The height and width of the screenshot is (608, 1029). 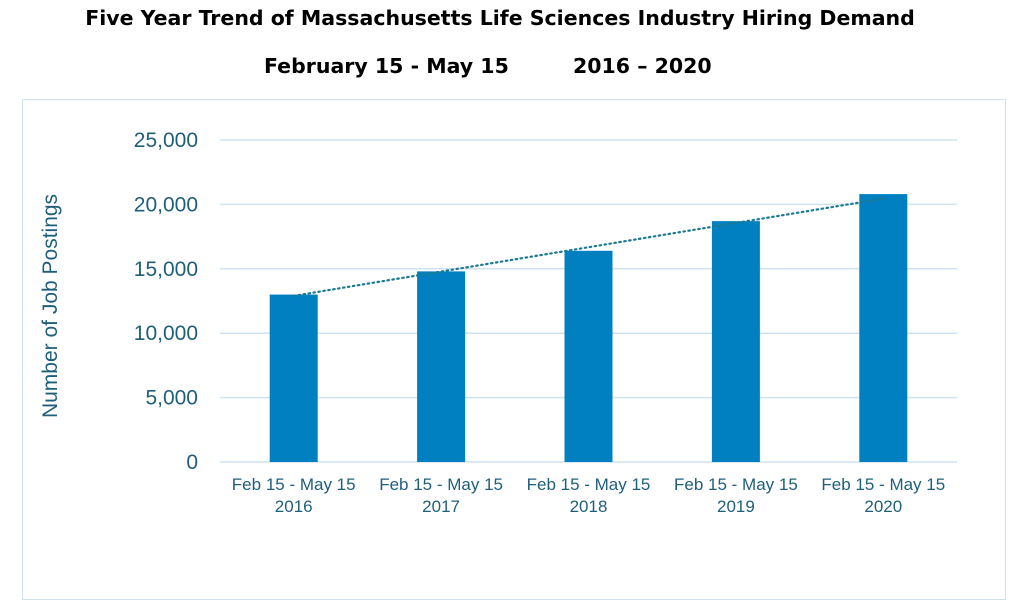 I want to click on x-tick-label: 2016, so click(x=294, y=506).